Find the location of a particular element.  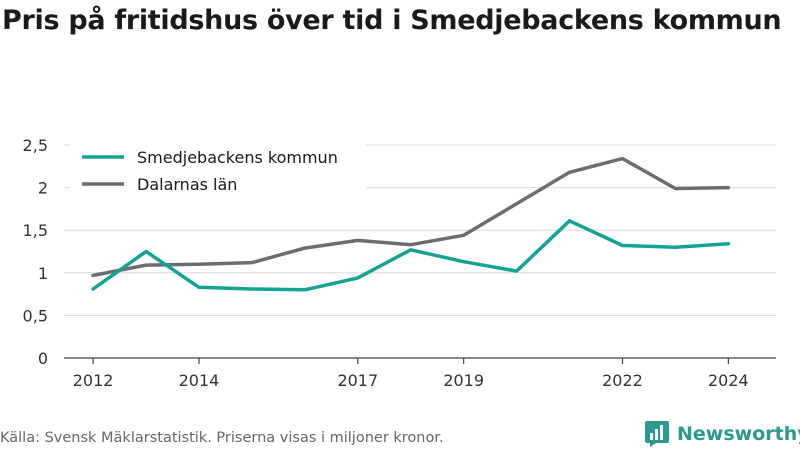

series-line is located at coordinates (411, 255).